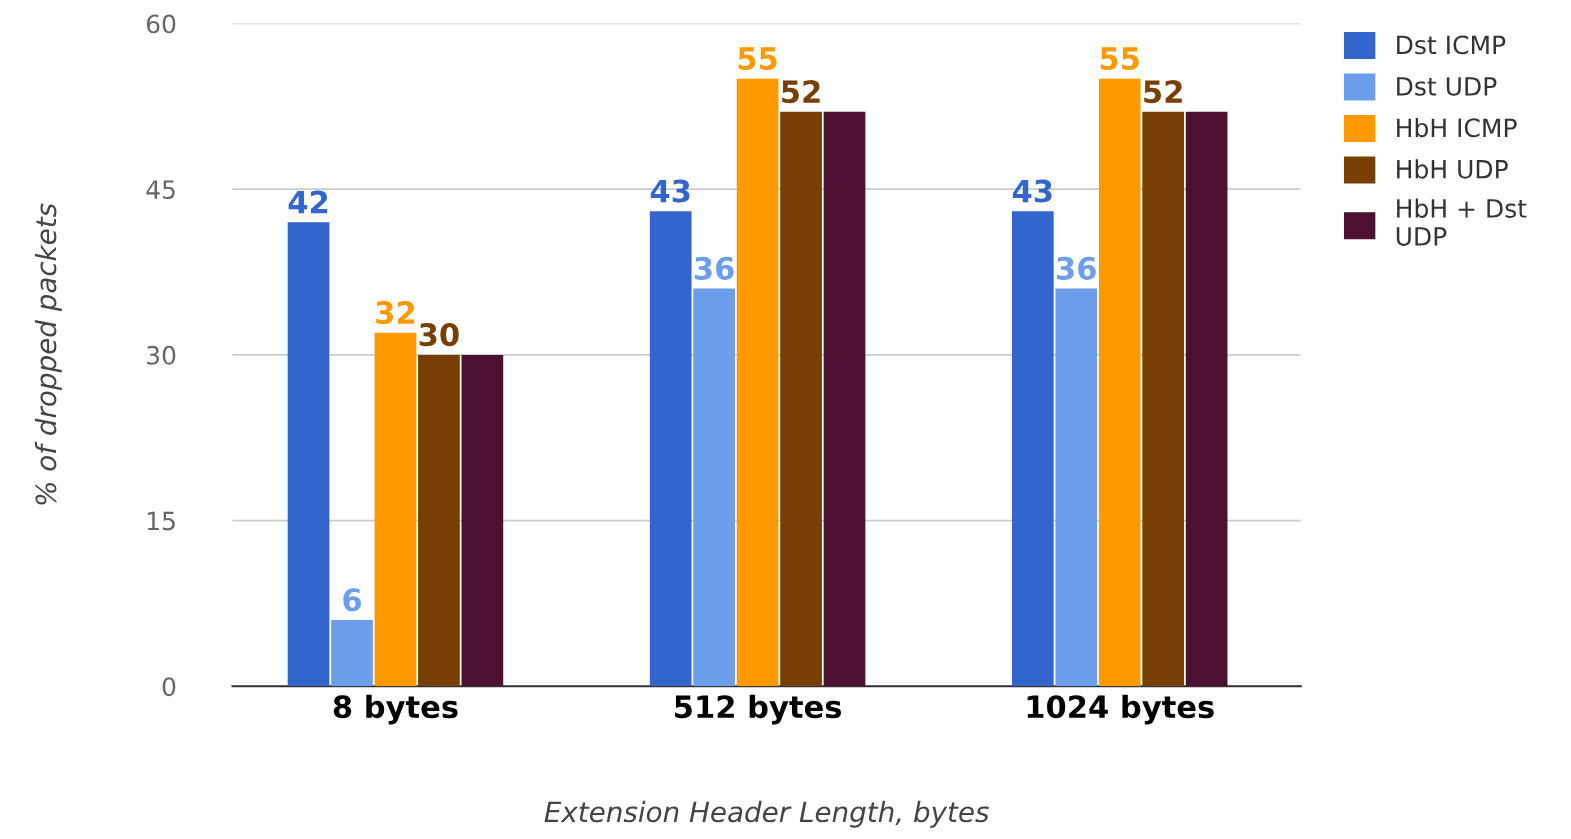 The image size is (1571, 839). Describe the element at coordinates (161, 355) in the screenshot. I see `y-tick-label: 30` at that location.